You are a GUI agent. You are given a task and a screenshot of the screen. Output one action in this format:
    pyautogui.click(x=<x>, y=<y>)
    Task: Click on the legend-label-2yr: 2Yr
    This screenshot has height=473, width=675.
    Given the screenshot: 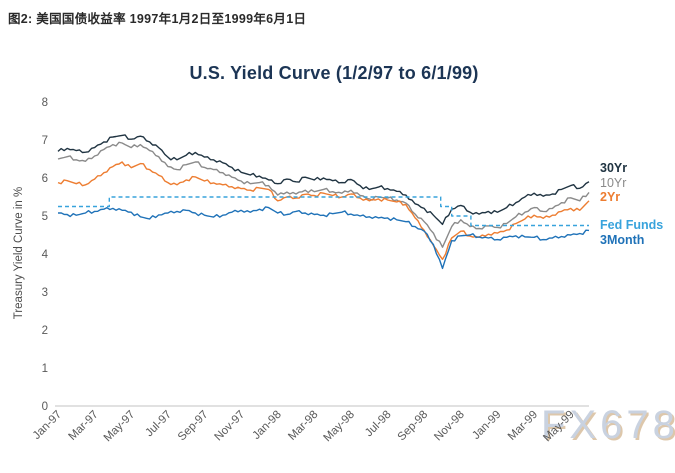 What is the action you would take?
    pyautogui.click(x=610, y=197)
    